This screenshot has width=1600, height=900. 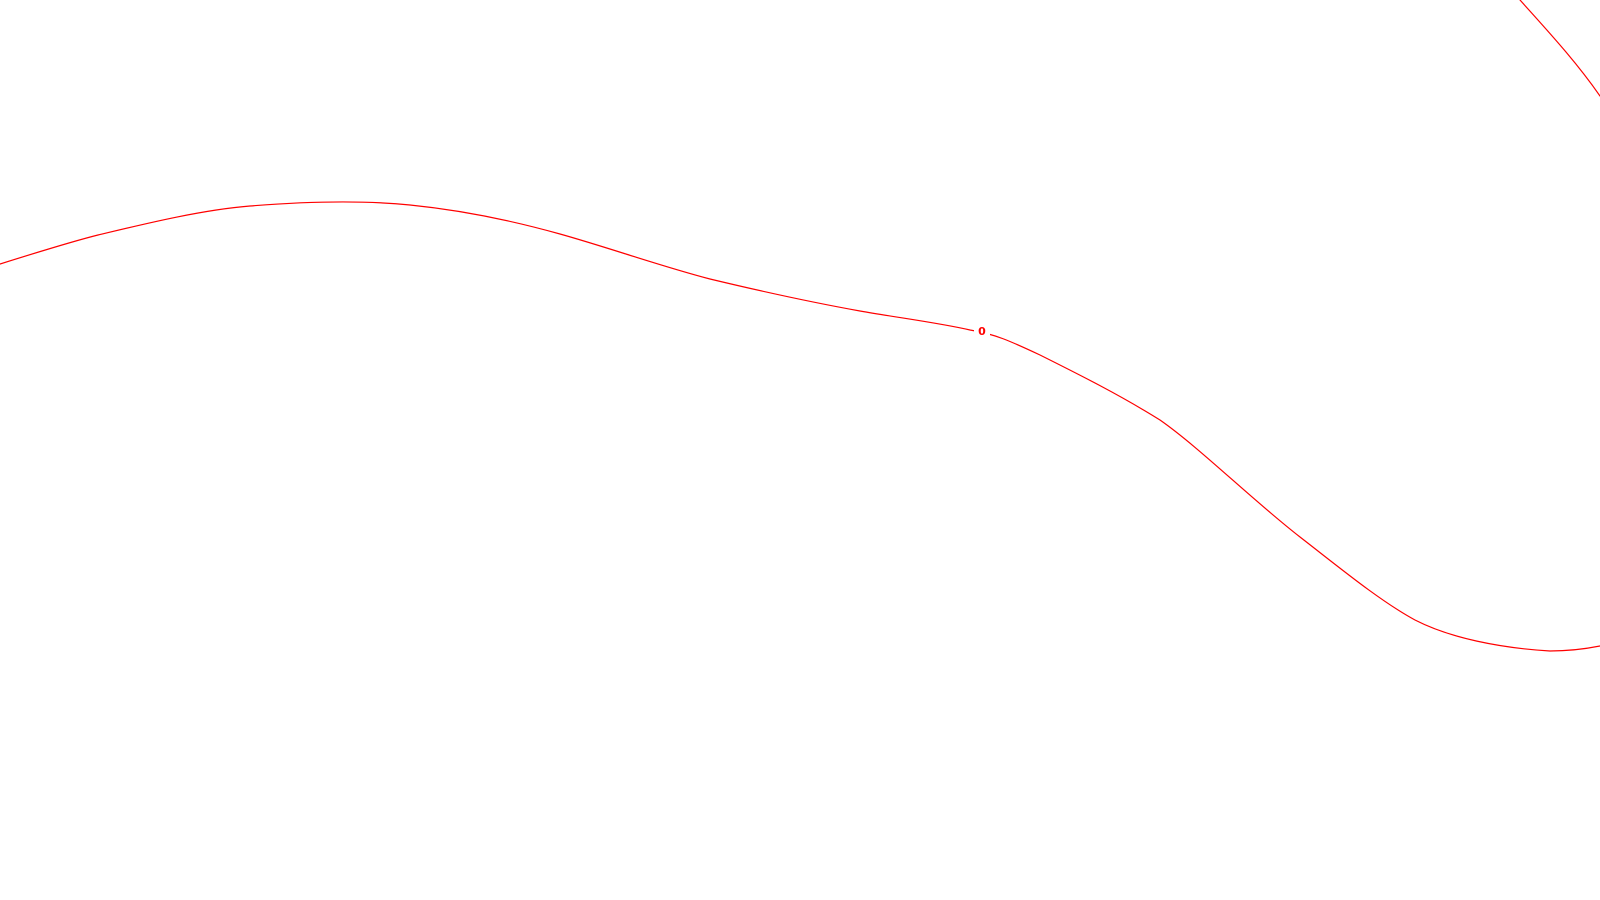 What do you see at coordinates (1559, 48) in the screenshot?
I see `contour-line-corner` at bounding box center [1559, 48].